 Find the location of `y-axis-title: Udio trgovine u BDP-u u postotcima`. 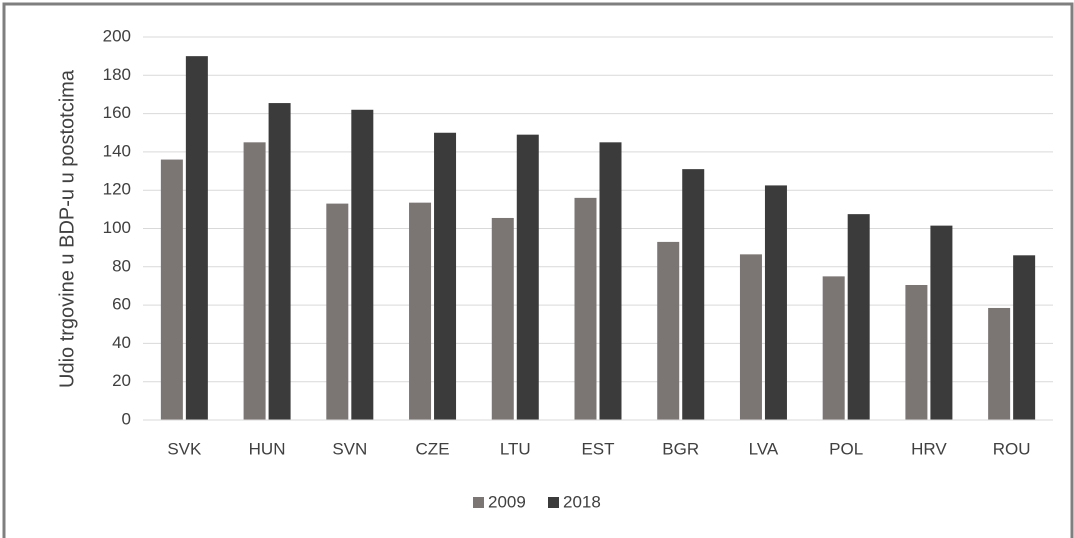

y-axis-title: Udio trgovine u BDP-u u postotcima is located at coordinates (67, 228).